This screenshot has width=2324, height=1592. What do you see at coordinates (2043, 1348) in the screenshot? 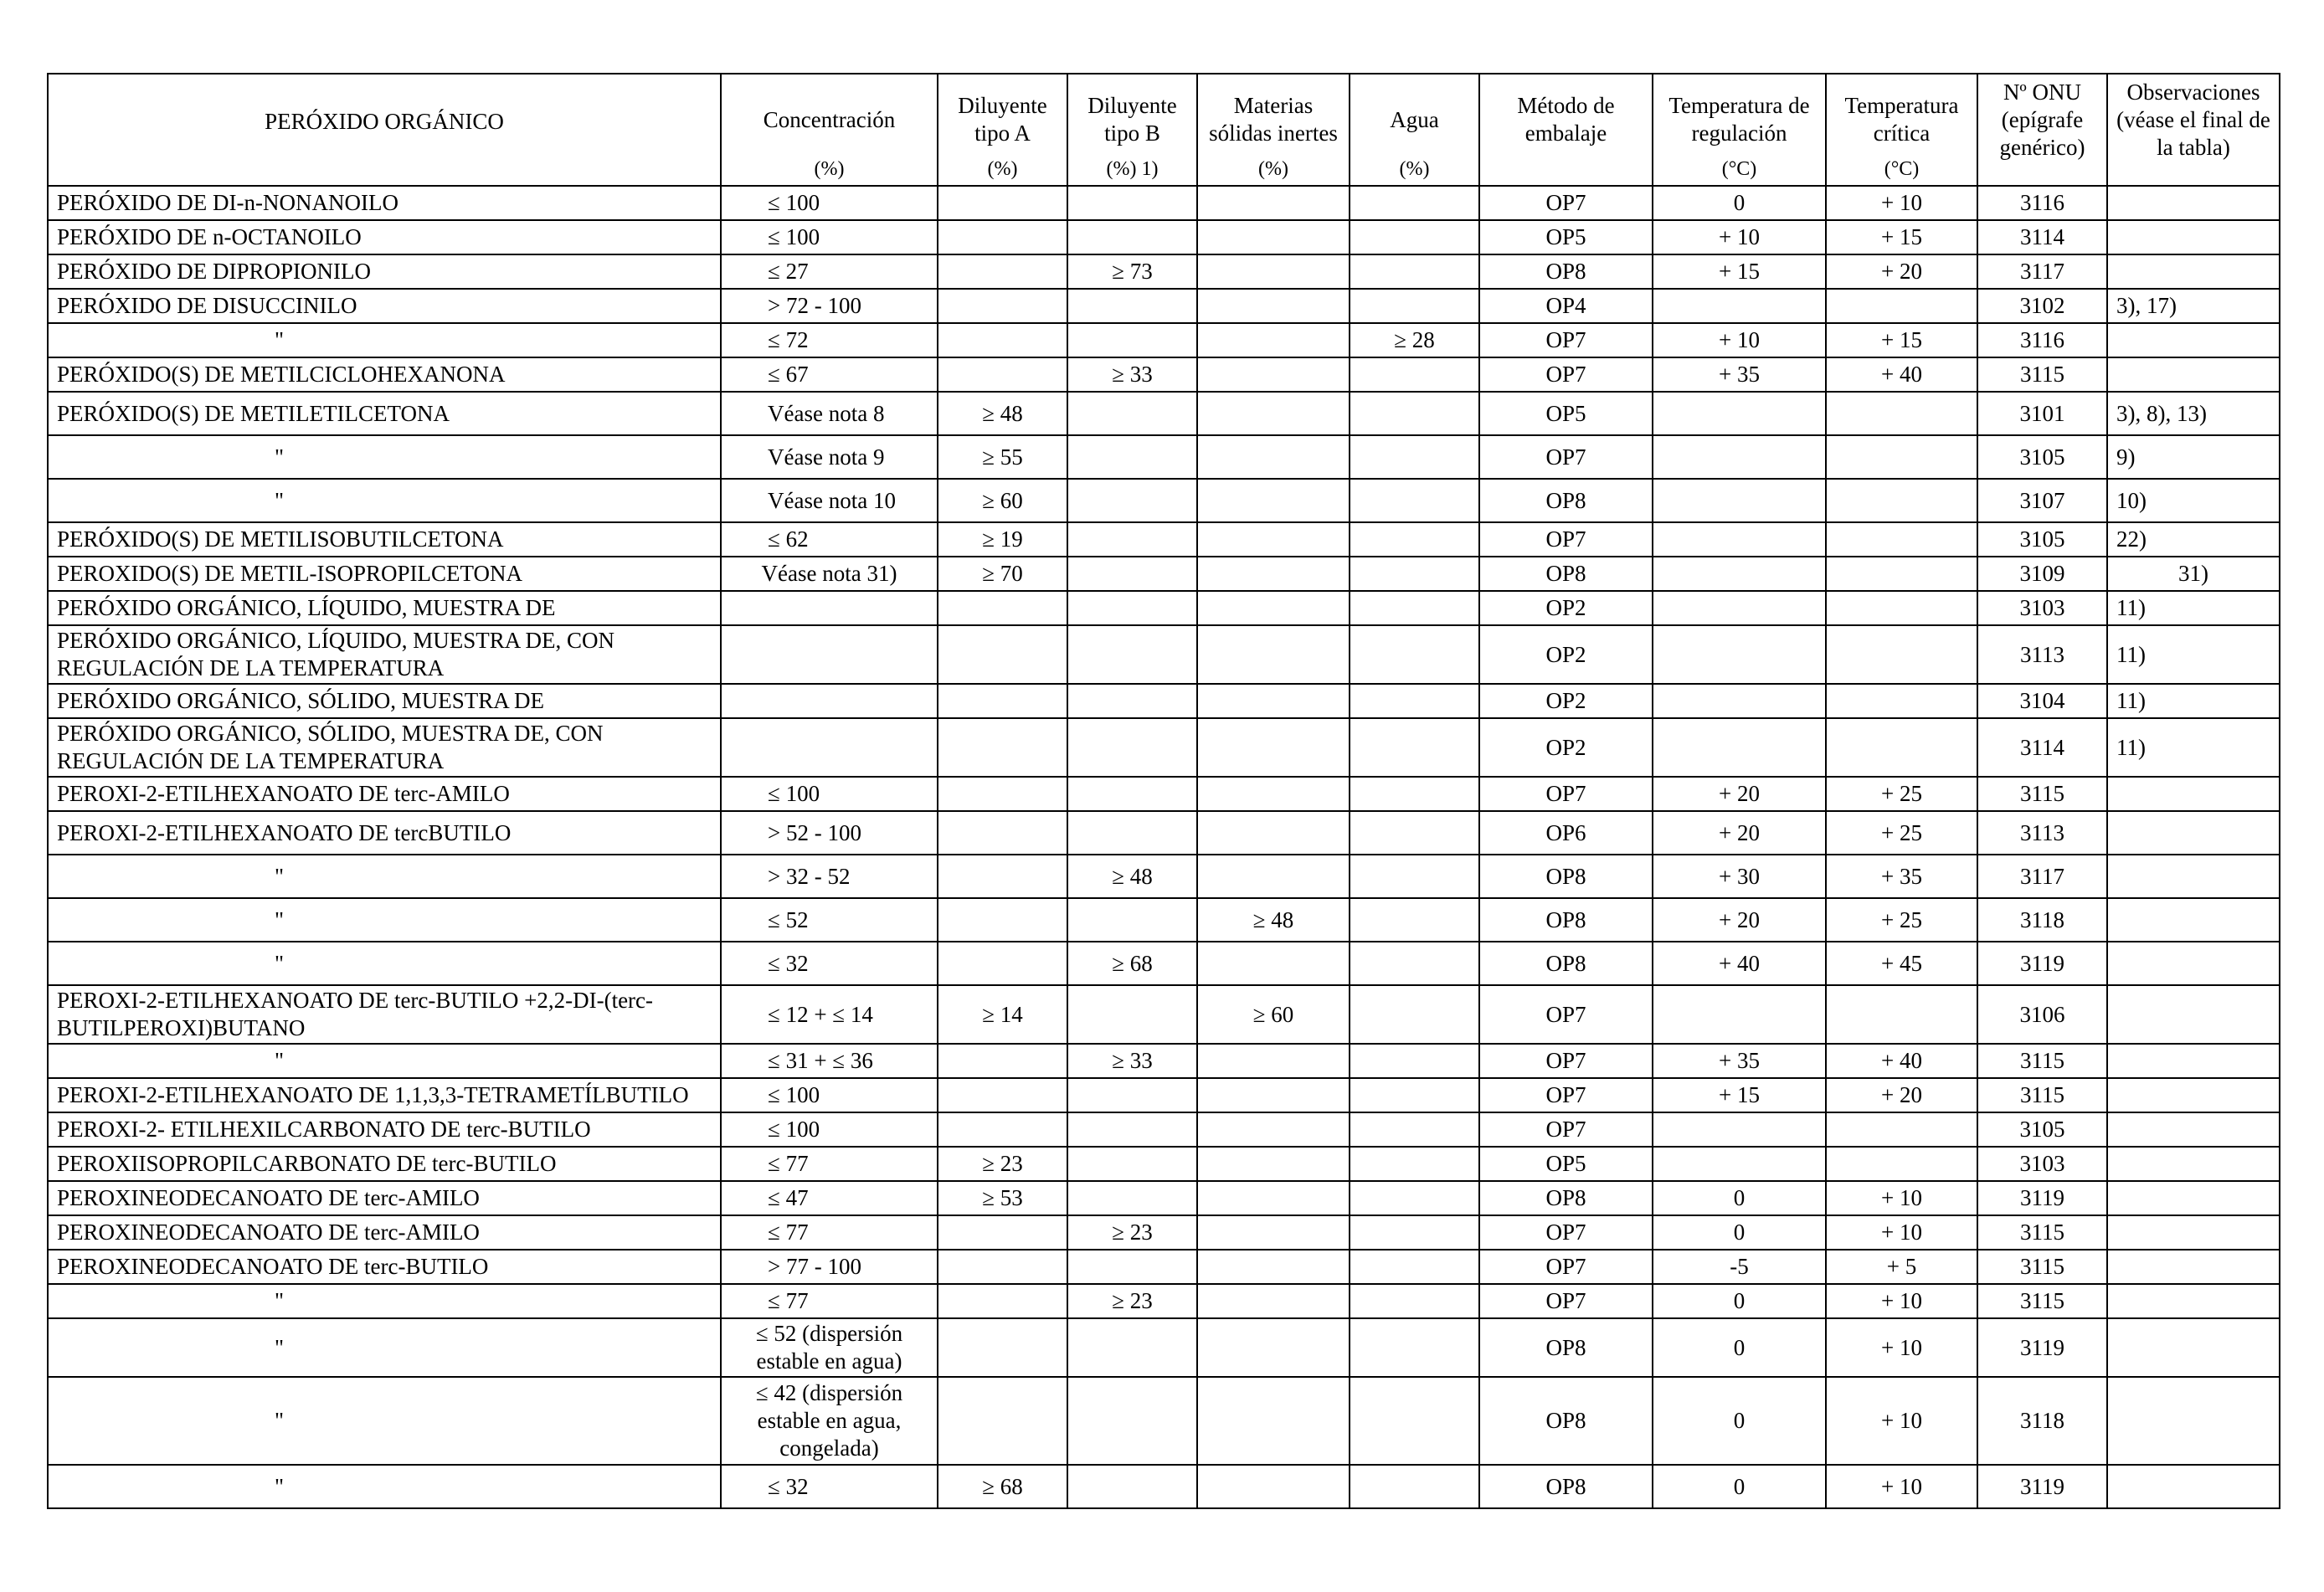
I see `un-number-cell: 3119` at bounding box center [2043, 1348].